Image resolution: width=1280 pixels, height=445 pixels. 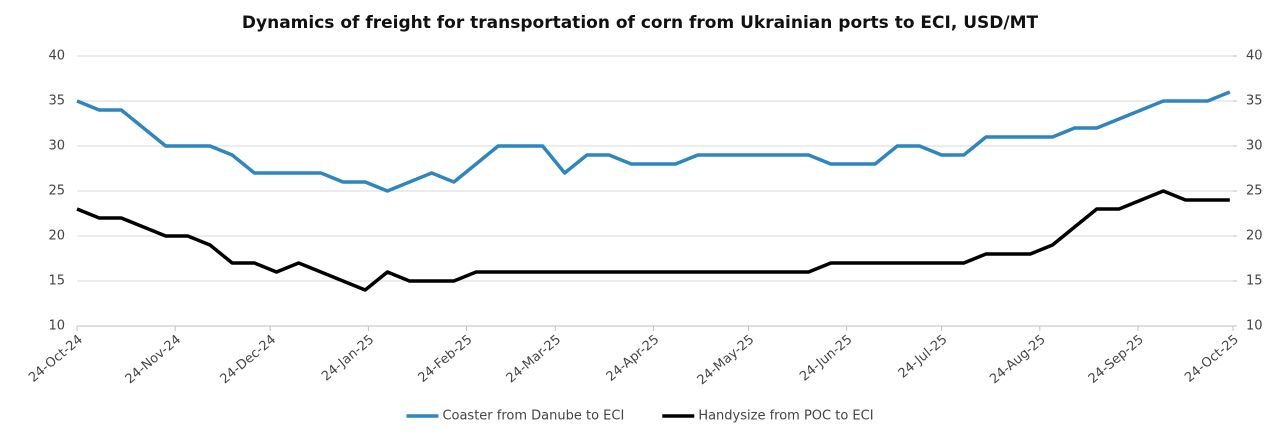 What do you see at coordinates (1212, 358) in the screenshot?
I see `x-tick-label: 24-Oct-25` at bounding box center [1212, 358].